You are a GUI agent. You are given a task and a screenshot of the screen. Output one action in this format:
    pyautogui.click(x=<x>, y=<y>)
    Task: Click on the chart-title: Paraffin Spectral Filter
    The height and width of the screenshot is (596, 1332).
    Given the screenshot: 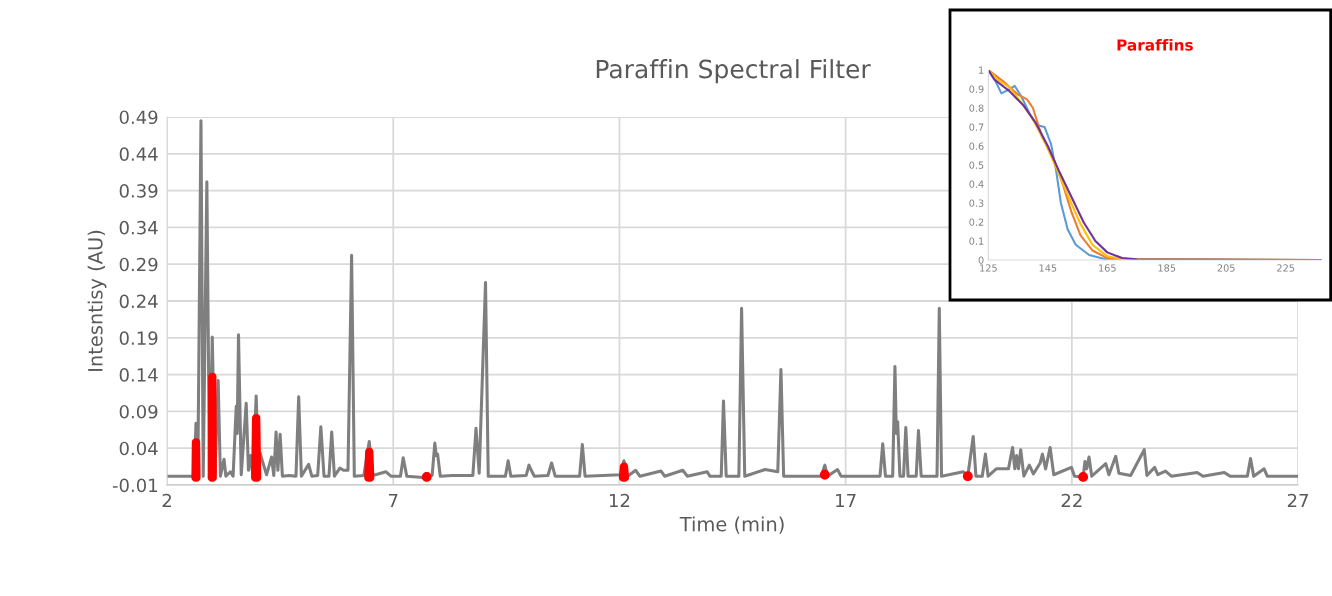 What is the action you would take?
    pyautogui.click(x=733, y=71)
    